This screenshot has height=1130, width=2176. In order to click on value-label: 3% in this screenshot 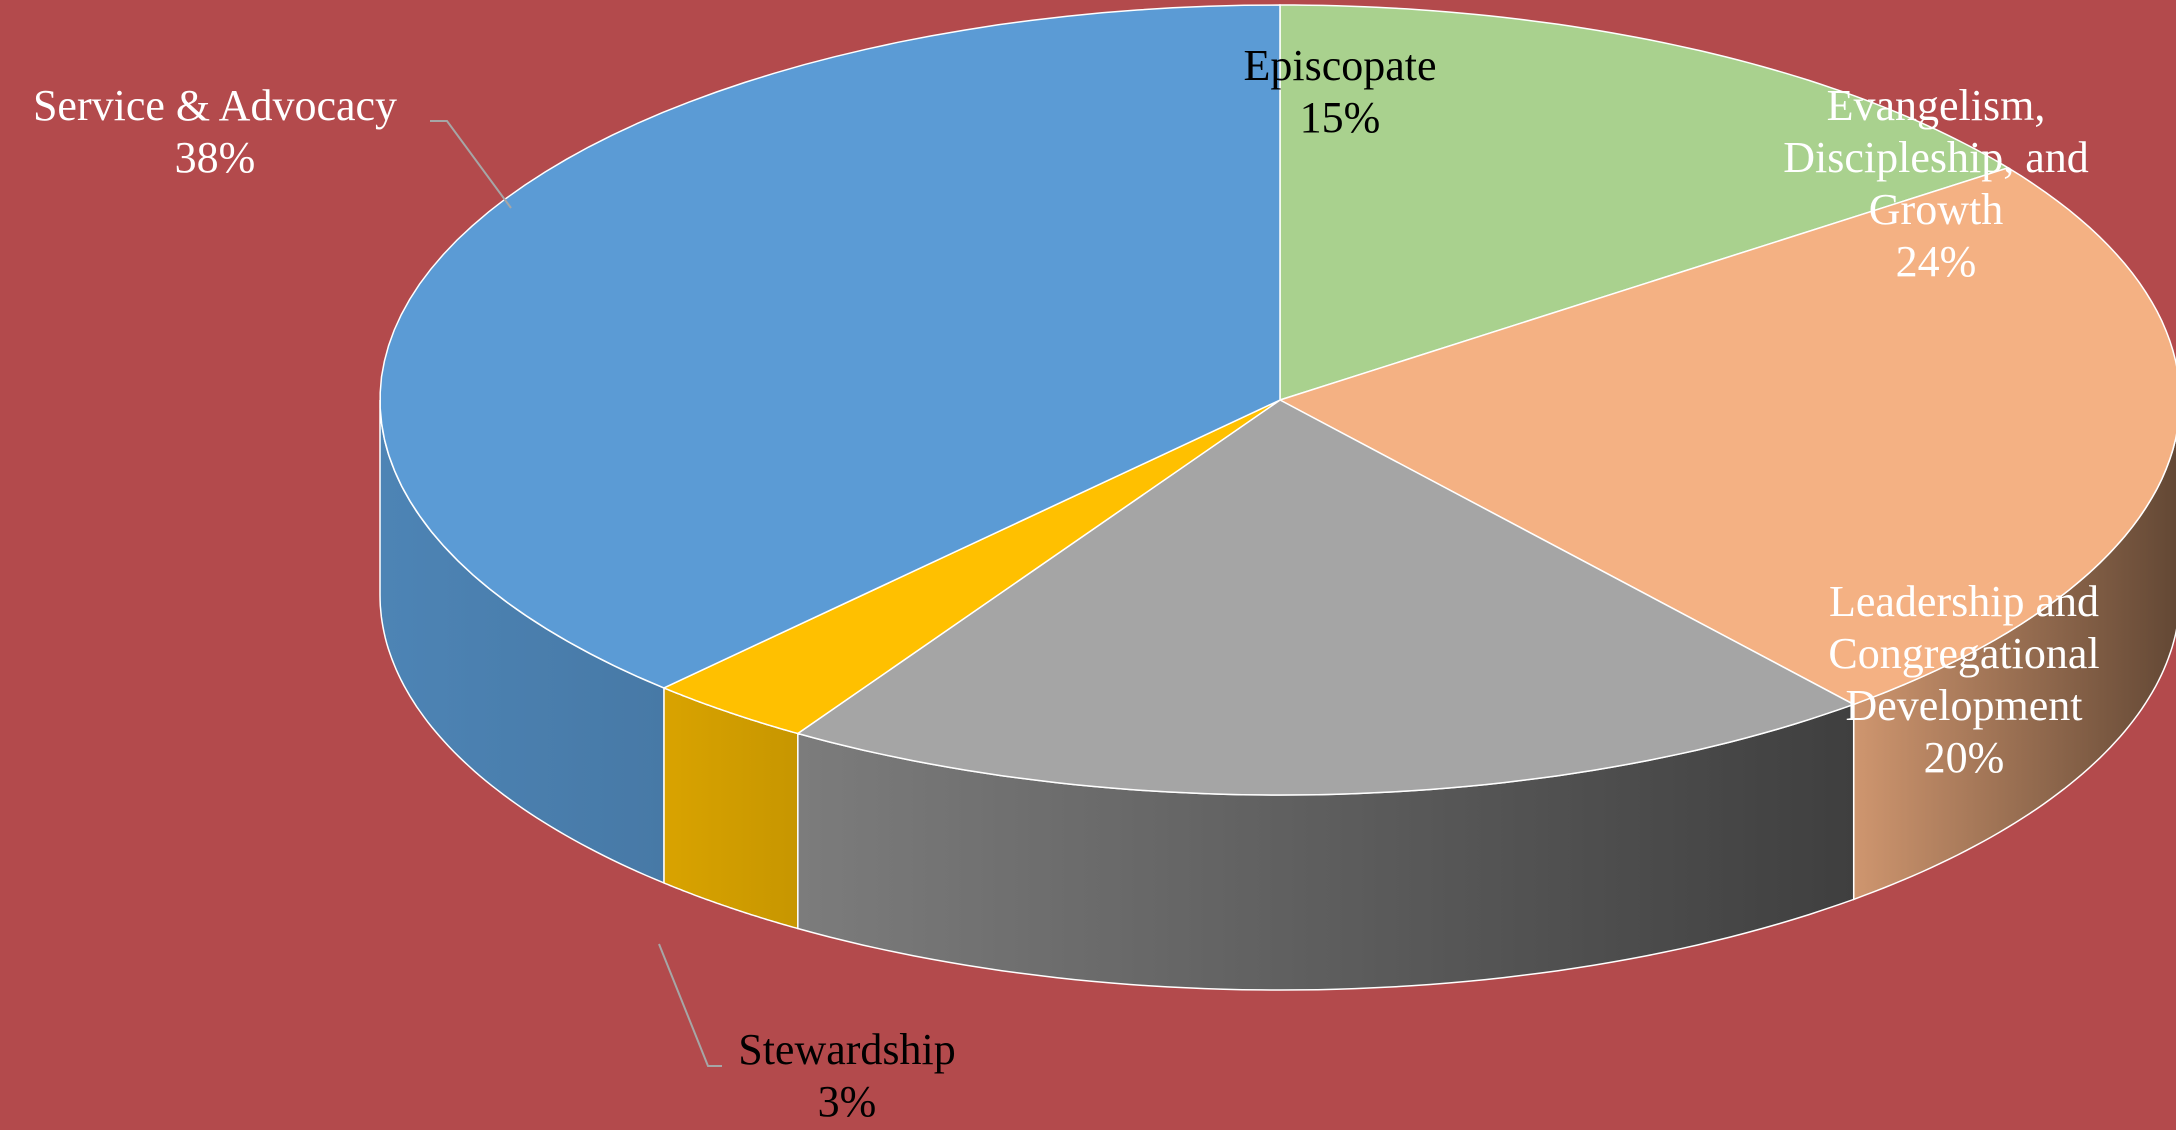, I will do `click(847, 1101)`.